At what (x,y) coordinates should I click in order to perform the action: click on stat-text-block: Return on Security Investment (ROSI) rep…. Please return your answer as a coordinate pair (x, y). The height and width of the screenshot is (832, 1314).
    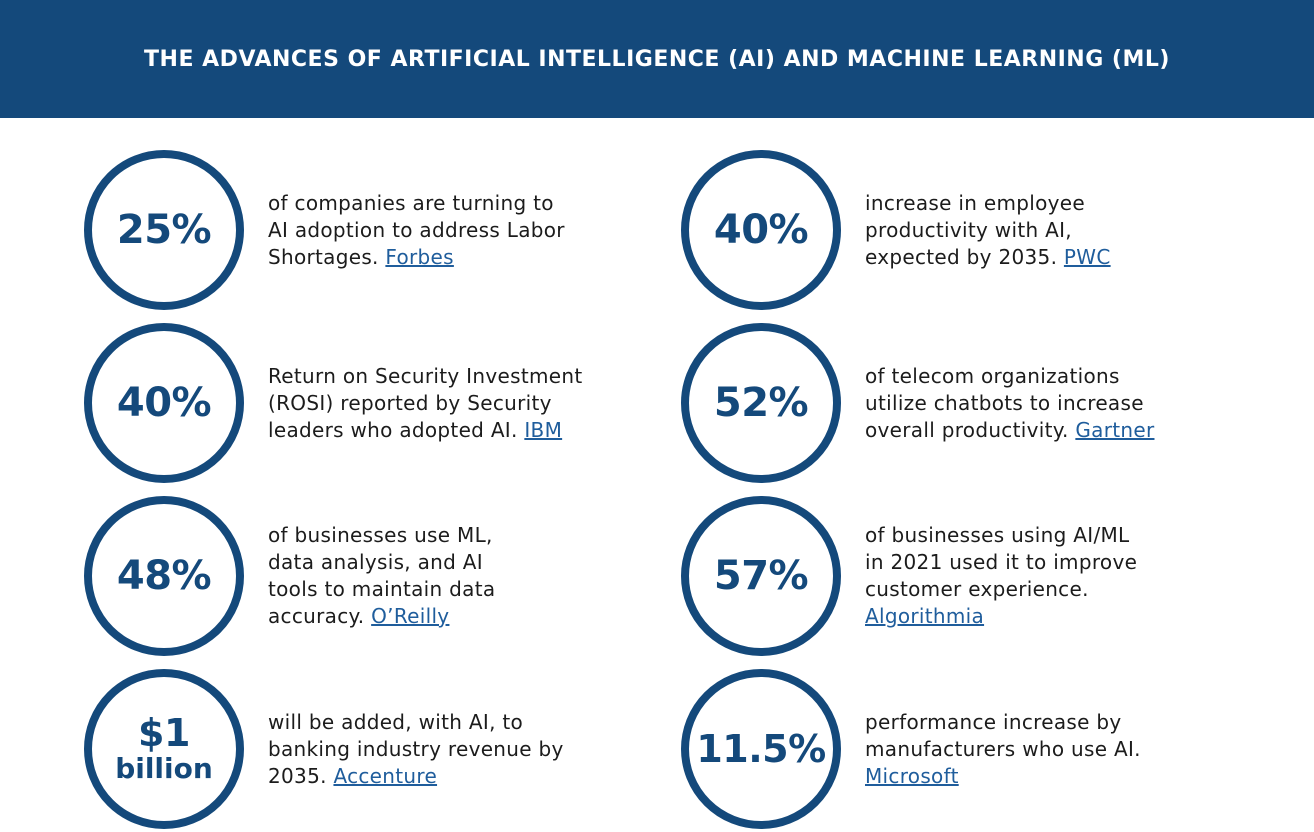
    Looking at the image, I should click on (430, 403).